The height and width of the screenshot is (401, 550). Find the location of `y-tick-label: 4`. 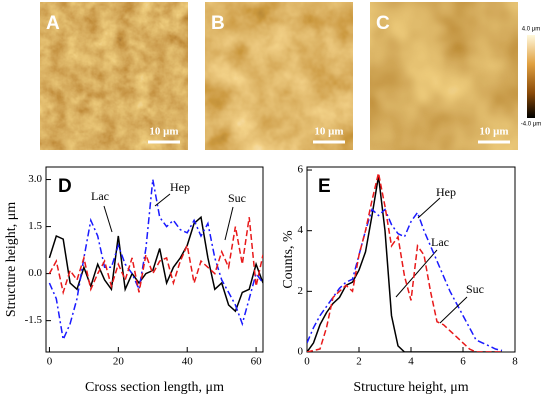

y-tick-label: 4 is located at coordinates (301, 230).